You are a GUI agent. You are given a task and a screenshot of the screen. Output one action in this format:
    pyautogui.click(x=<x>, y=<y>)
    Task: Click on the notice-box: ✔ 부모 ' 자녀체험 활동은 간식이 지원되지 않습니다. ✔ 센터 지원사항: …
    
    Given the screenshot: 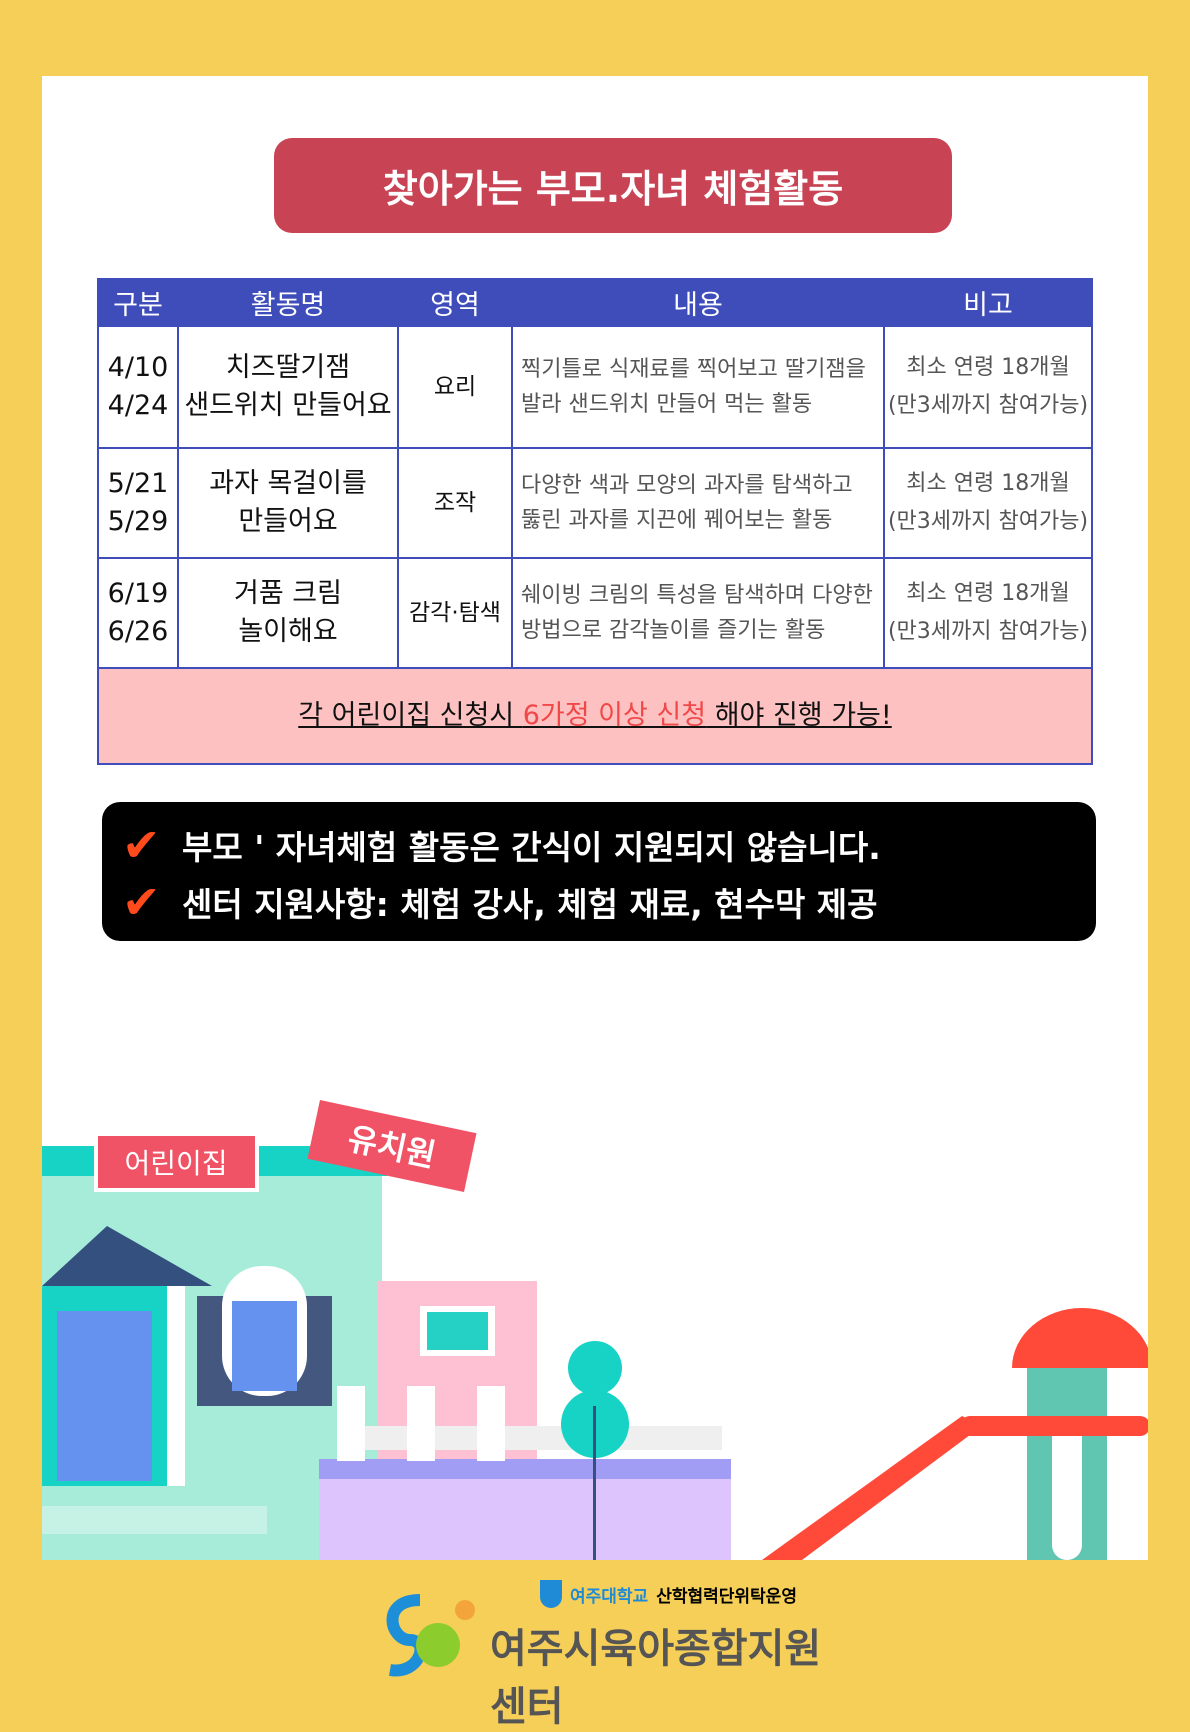 What is the action you would take?
    pyautogui.click(x=599, y=871)
    